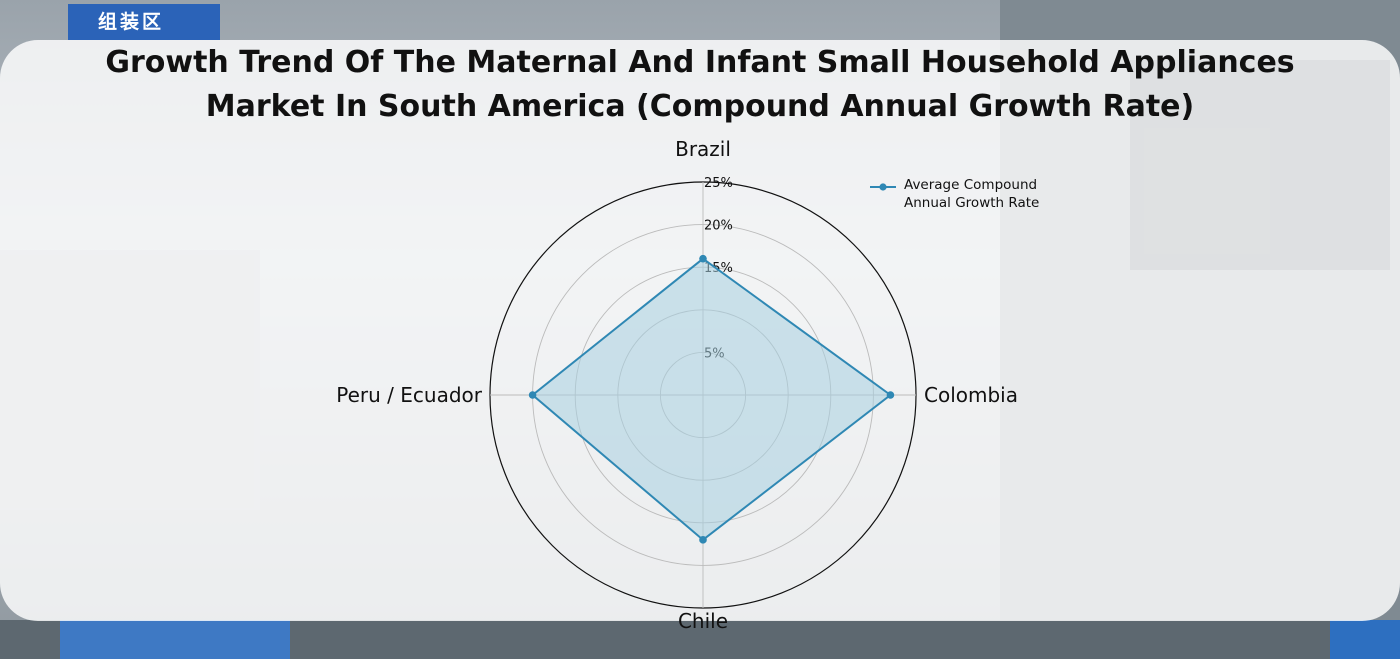  I want to click on data-point-chile, so click(703, 540).